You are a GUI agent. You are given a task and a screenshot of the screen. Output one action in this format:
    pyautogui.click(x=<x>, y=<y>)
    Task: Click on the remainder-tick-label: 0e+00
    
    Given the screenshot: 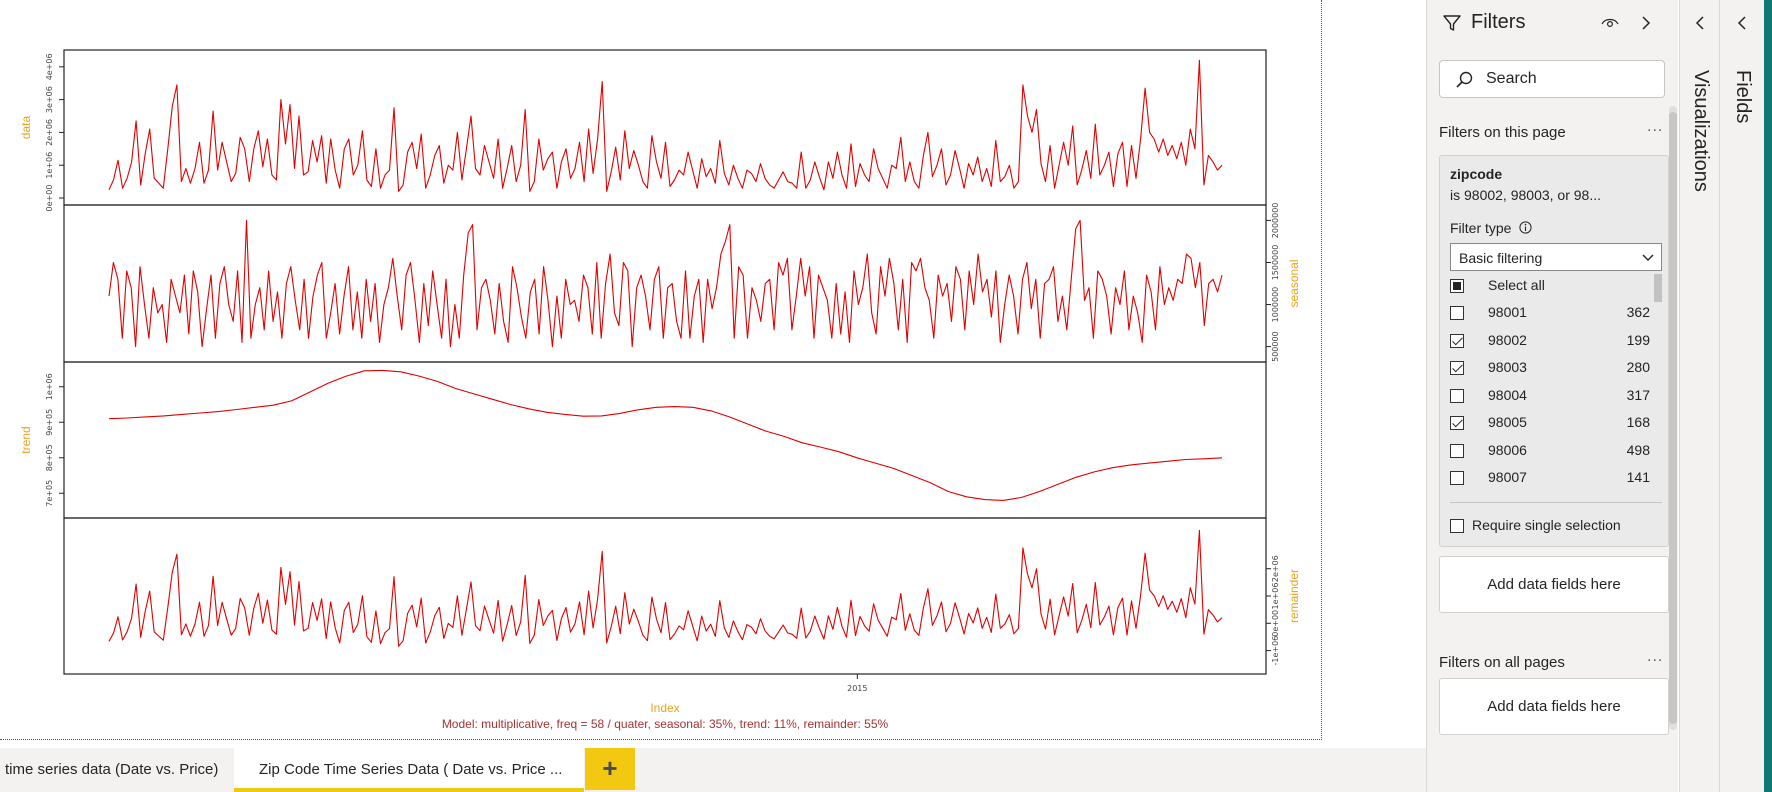 What is the action you would take?
    pyautogui.click(x=1275, y=623)
    